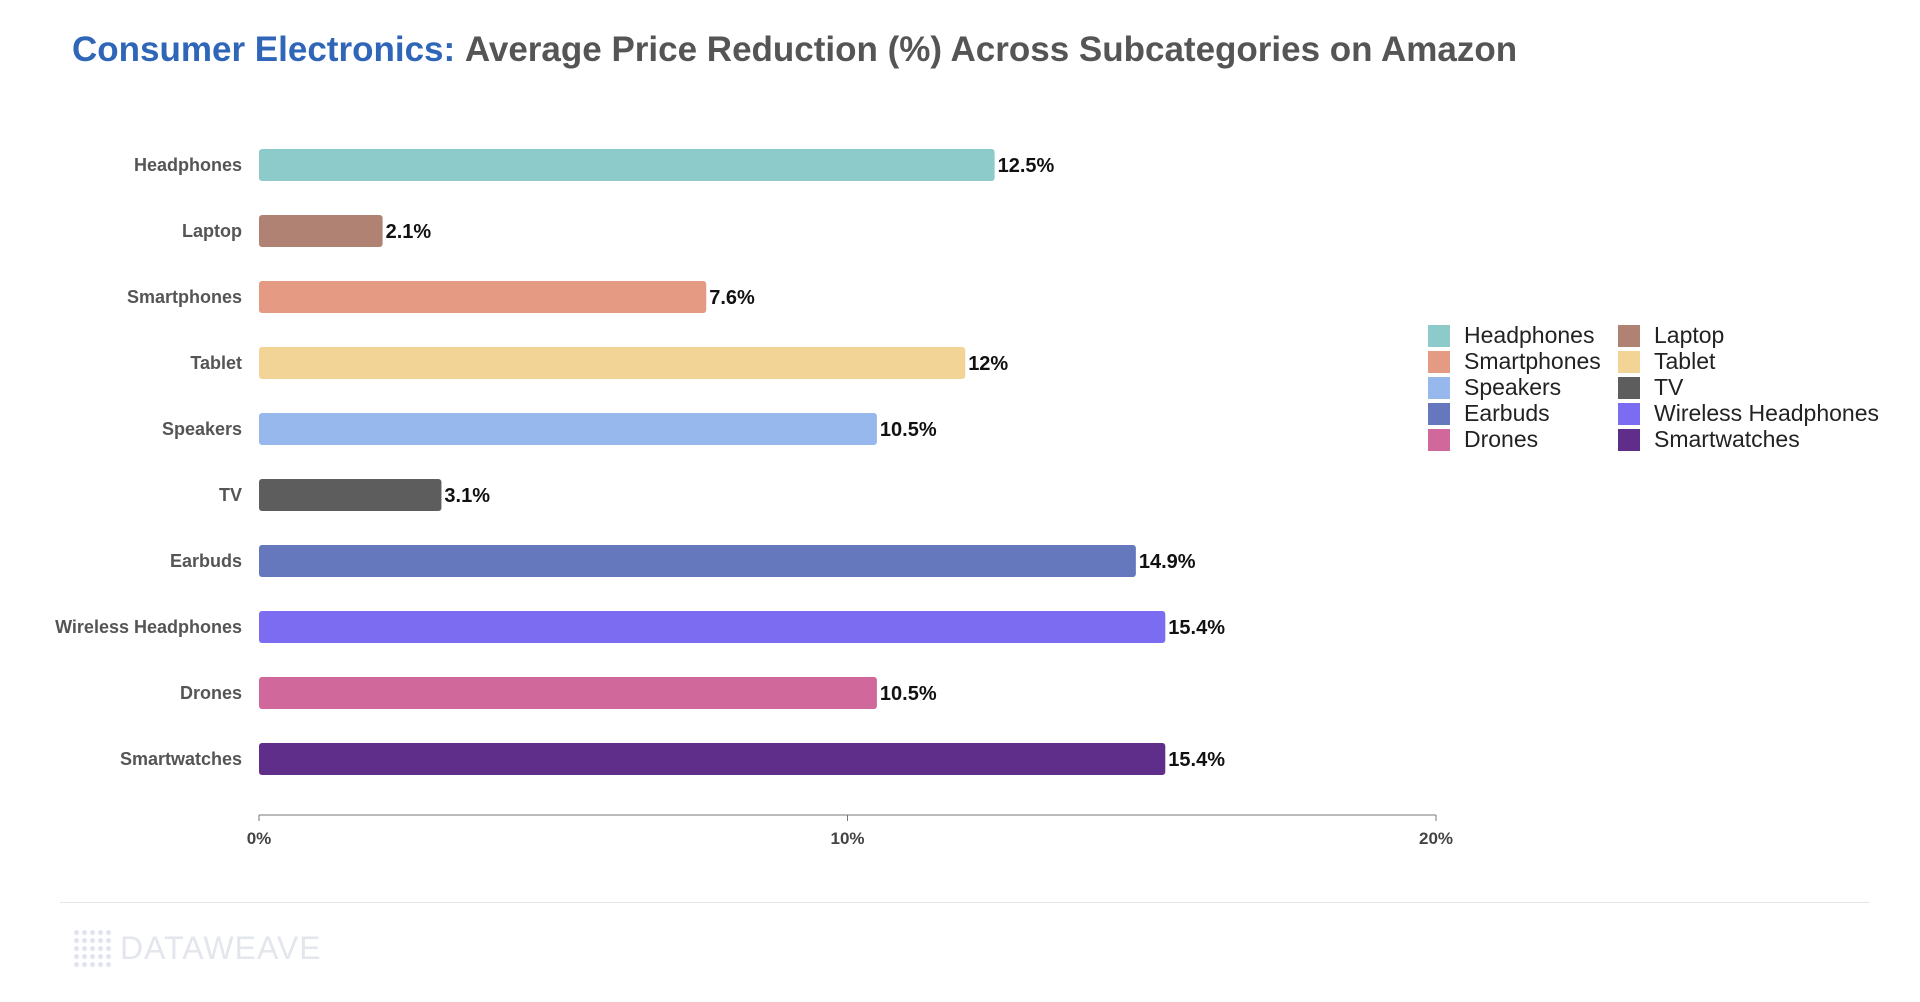 The image size is (1920, 1002). What do you see at coordinates (1436, 838) in the screenshot?
I see `x-tick-label: 20%` at bounding box center [1436, 838].